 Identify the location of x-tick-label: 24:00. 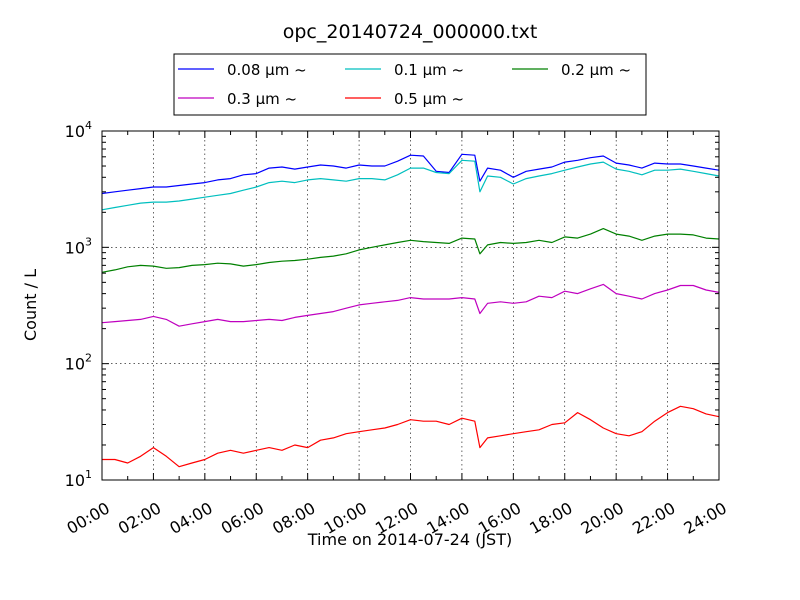
(705, 518).